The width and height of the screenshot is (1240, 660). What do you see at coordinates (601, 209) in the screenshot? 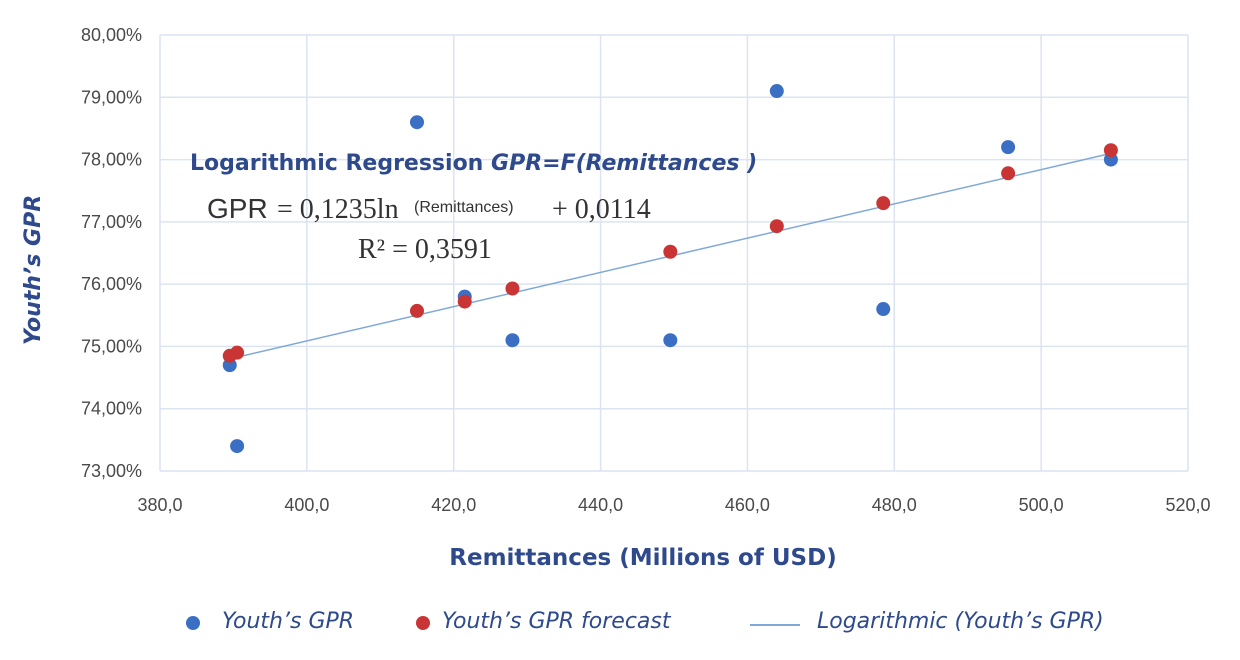
I see `equation-intercept: + 0,0114` at bounding box center [601, 209].